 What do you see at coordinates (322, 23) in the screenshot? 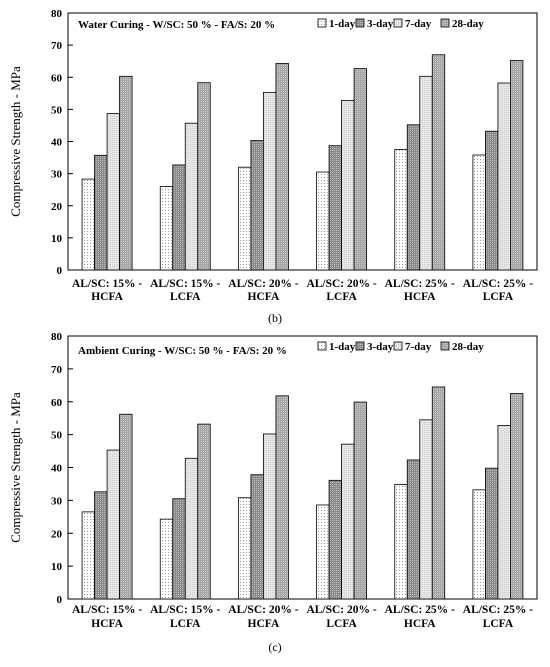
I see `legend-swatch-1-day` at bounding box center [322, 23].